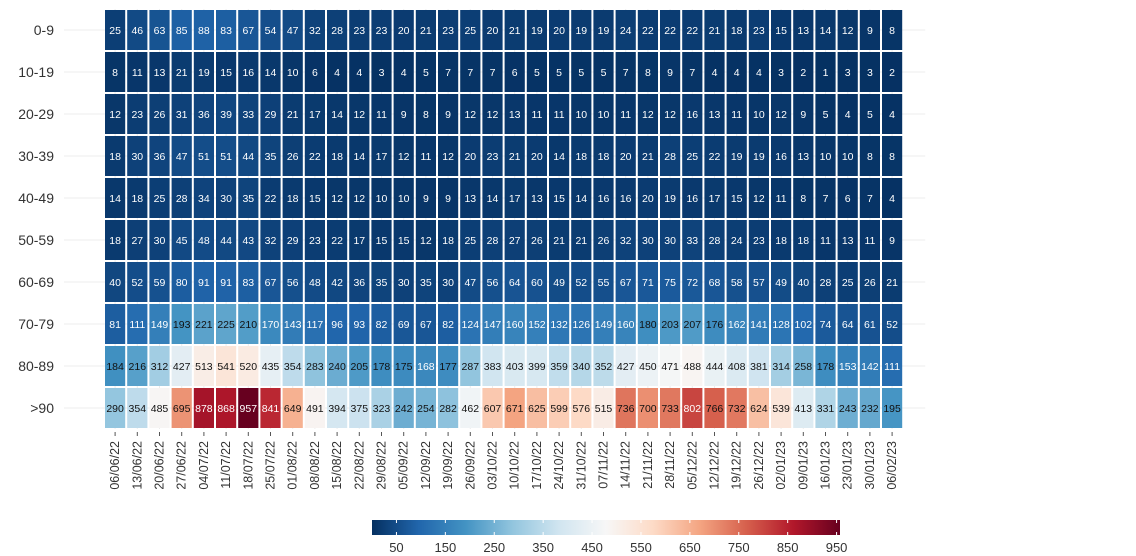 This screenshot has width=1136, height=556. Describe the element at coordinates (470, 241) in the screenshot. I see `cell-value-label: 25` at that location.